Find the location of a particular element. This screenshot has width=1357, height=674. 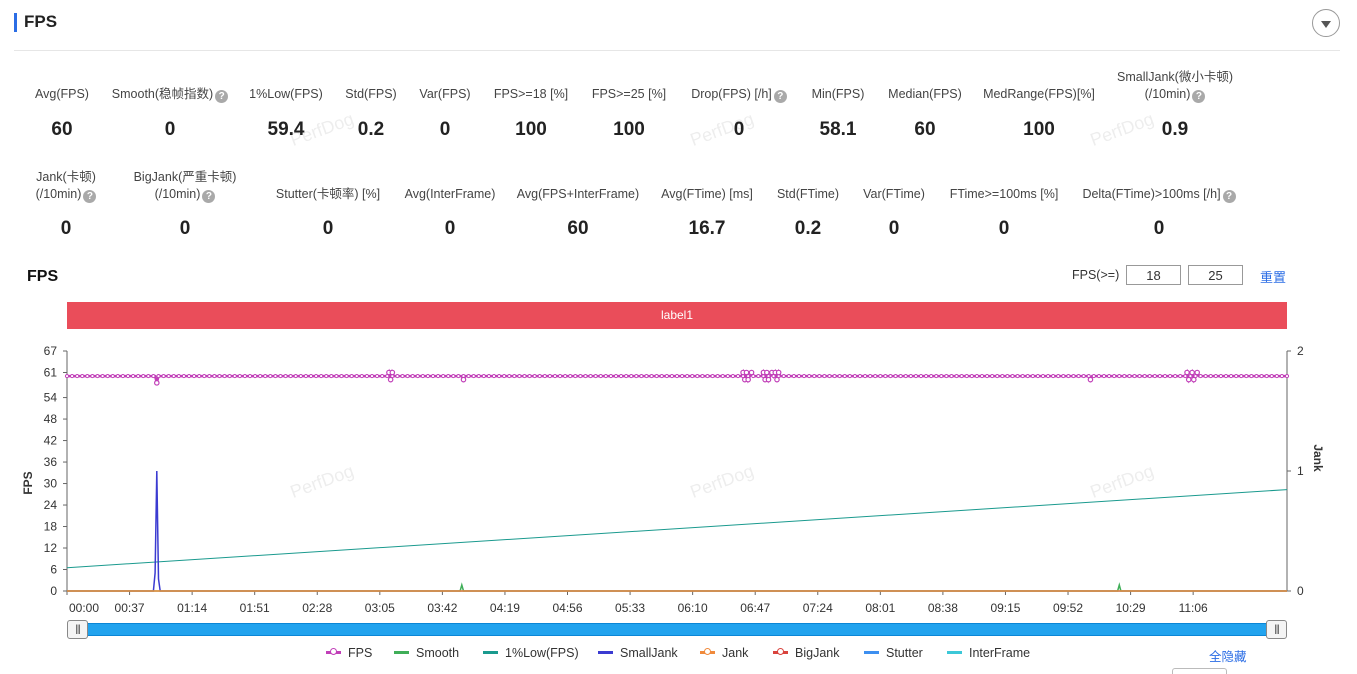

slider-track is located at coordinates (677, 629).